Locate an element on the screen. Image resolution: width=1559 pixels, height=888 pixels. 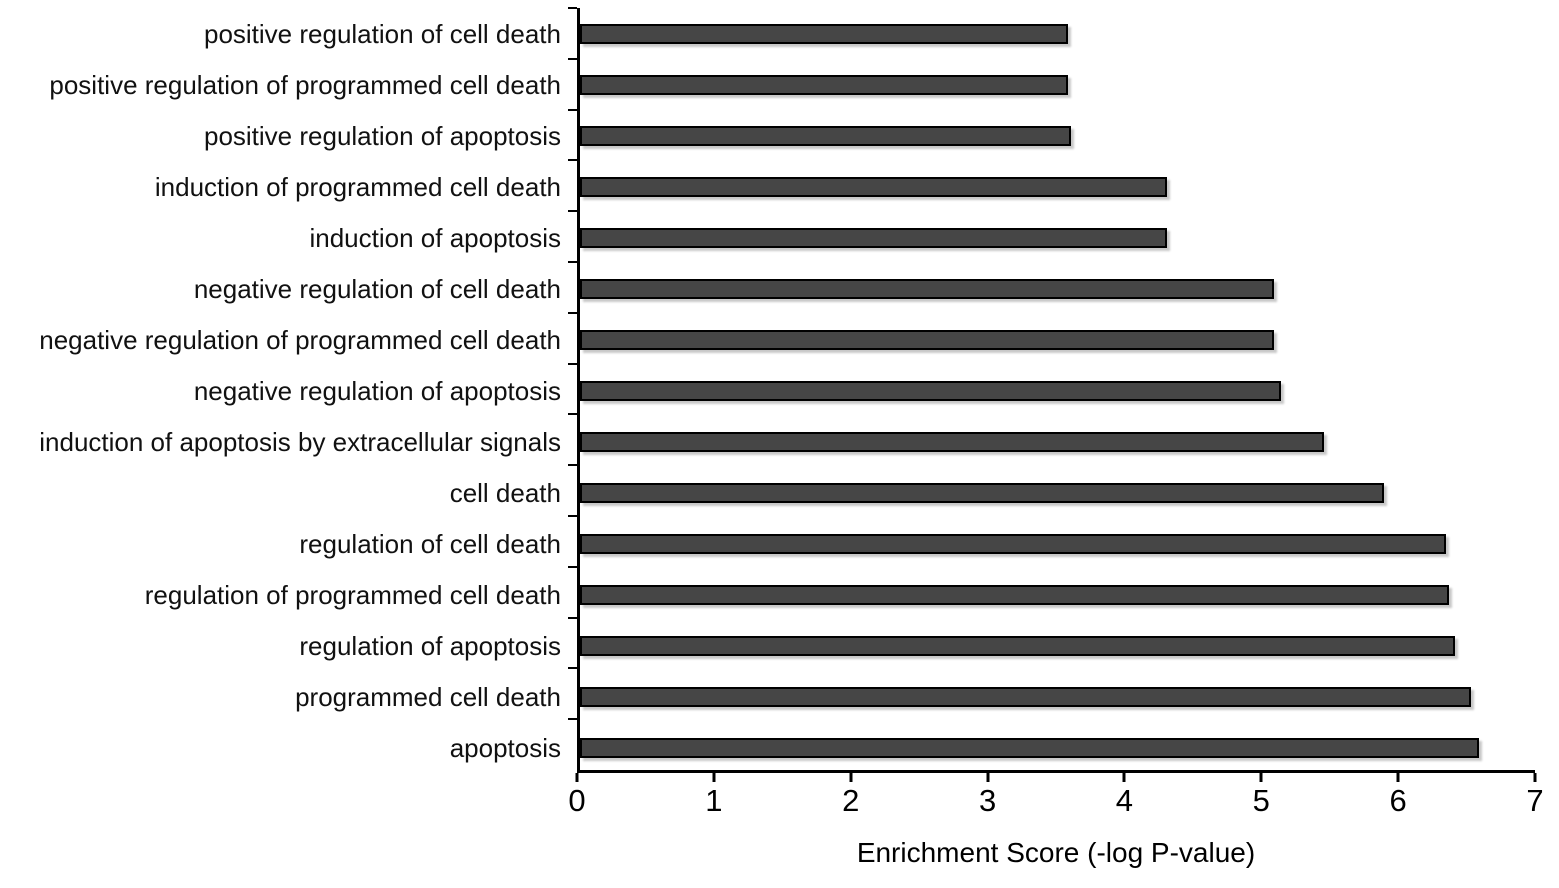
x-tick-label: 2 is located at coordinates (851, 800).